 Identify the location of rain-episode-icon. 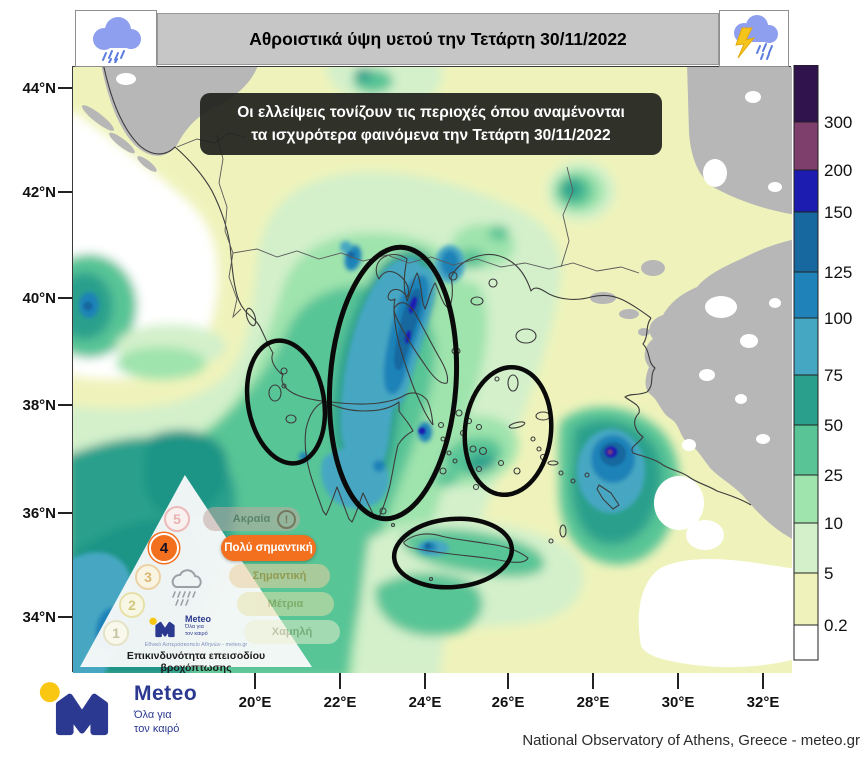
(186, 587).